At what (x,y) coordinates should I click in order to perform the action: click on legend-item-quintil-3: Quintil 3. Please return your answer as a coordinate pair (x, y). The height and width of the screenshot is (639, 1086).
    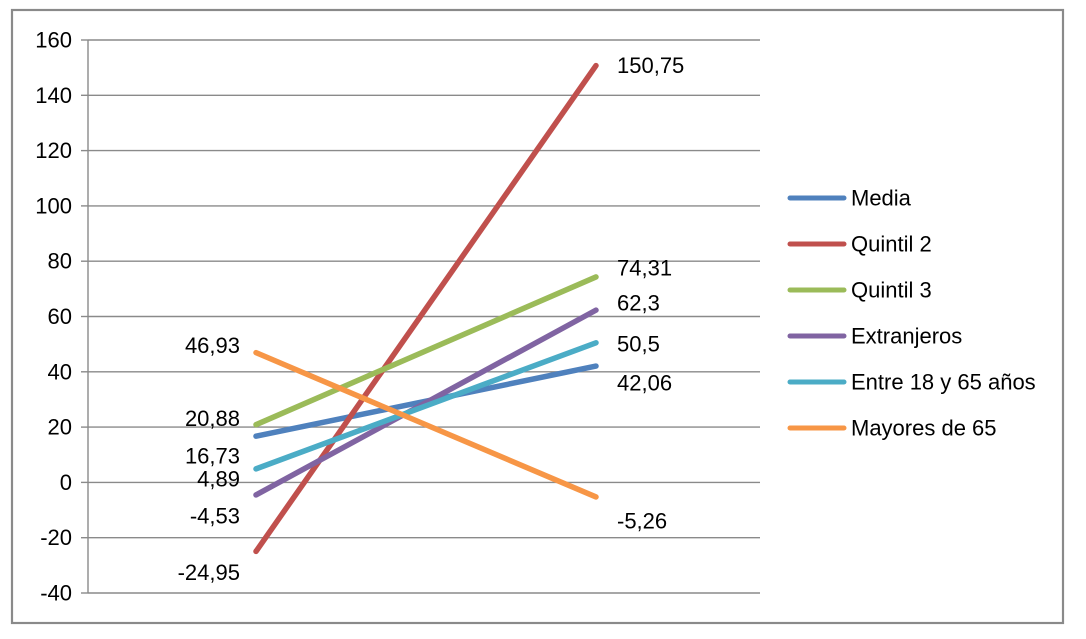
    Looking at the image, I should click on (859, 290).